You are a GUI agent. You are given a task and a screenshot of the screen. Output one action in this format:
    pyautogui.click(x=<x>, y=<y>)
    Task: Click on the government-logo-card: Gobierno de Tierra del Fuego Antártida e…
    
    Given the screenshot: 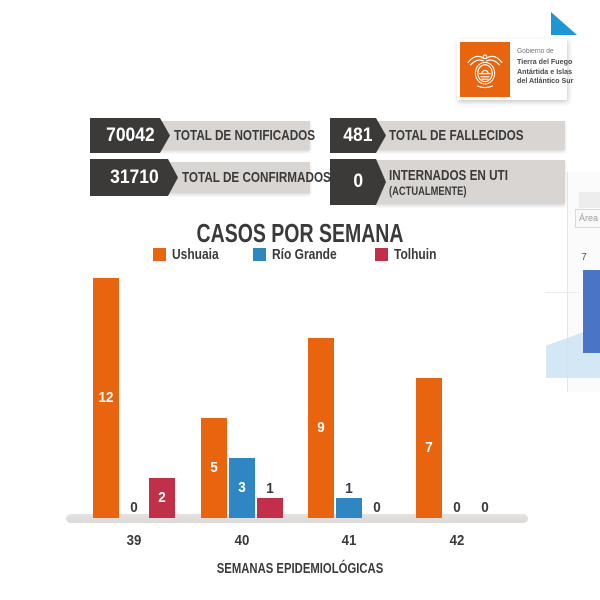 What is the action you would take?
    pyautogui.click(x=515, y=69)
    